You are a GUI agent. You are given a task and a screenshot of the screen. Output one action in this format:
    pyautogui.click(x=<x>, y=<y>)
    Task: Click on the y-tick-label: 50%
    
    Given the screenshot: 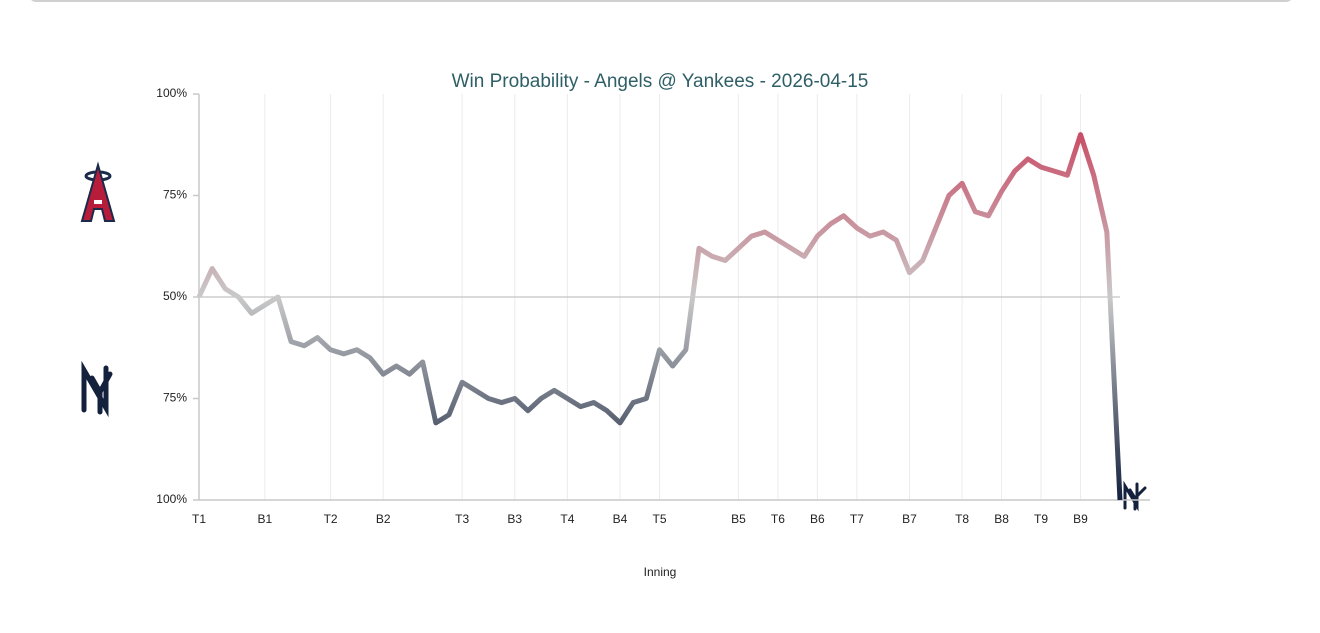 What is the action you would take?
    pyautogui.click(x=175, y=296)
    